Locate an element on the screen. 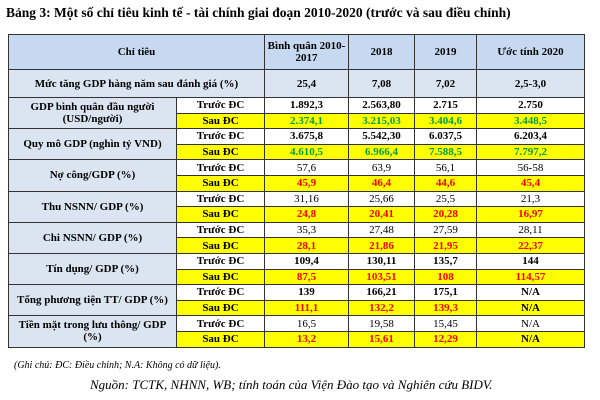  cell: 7,08 is located at coordinates (381, 83).